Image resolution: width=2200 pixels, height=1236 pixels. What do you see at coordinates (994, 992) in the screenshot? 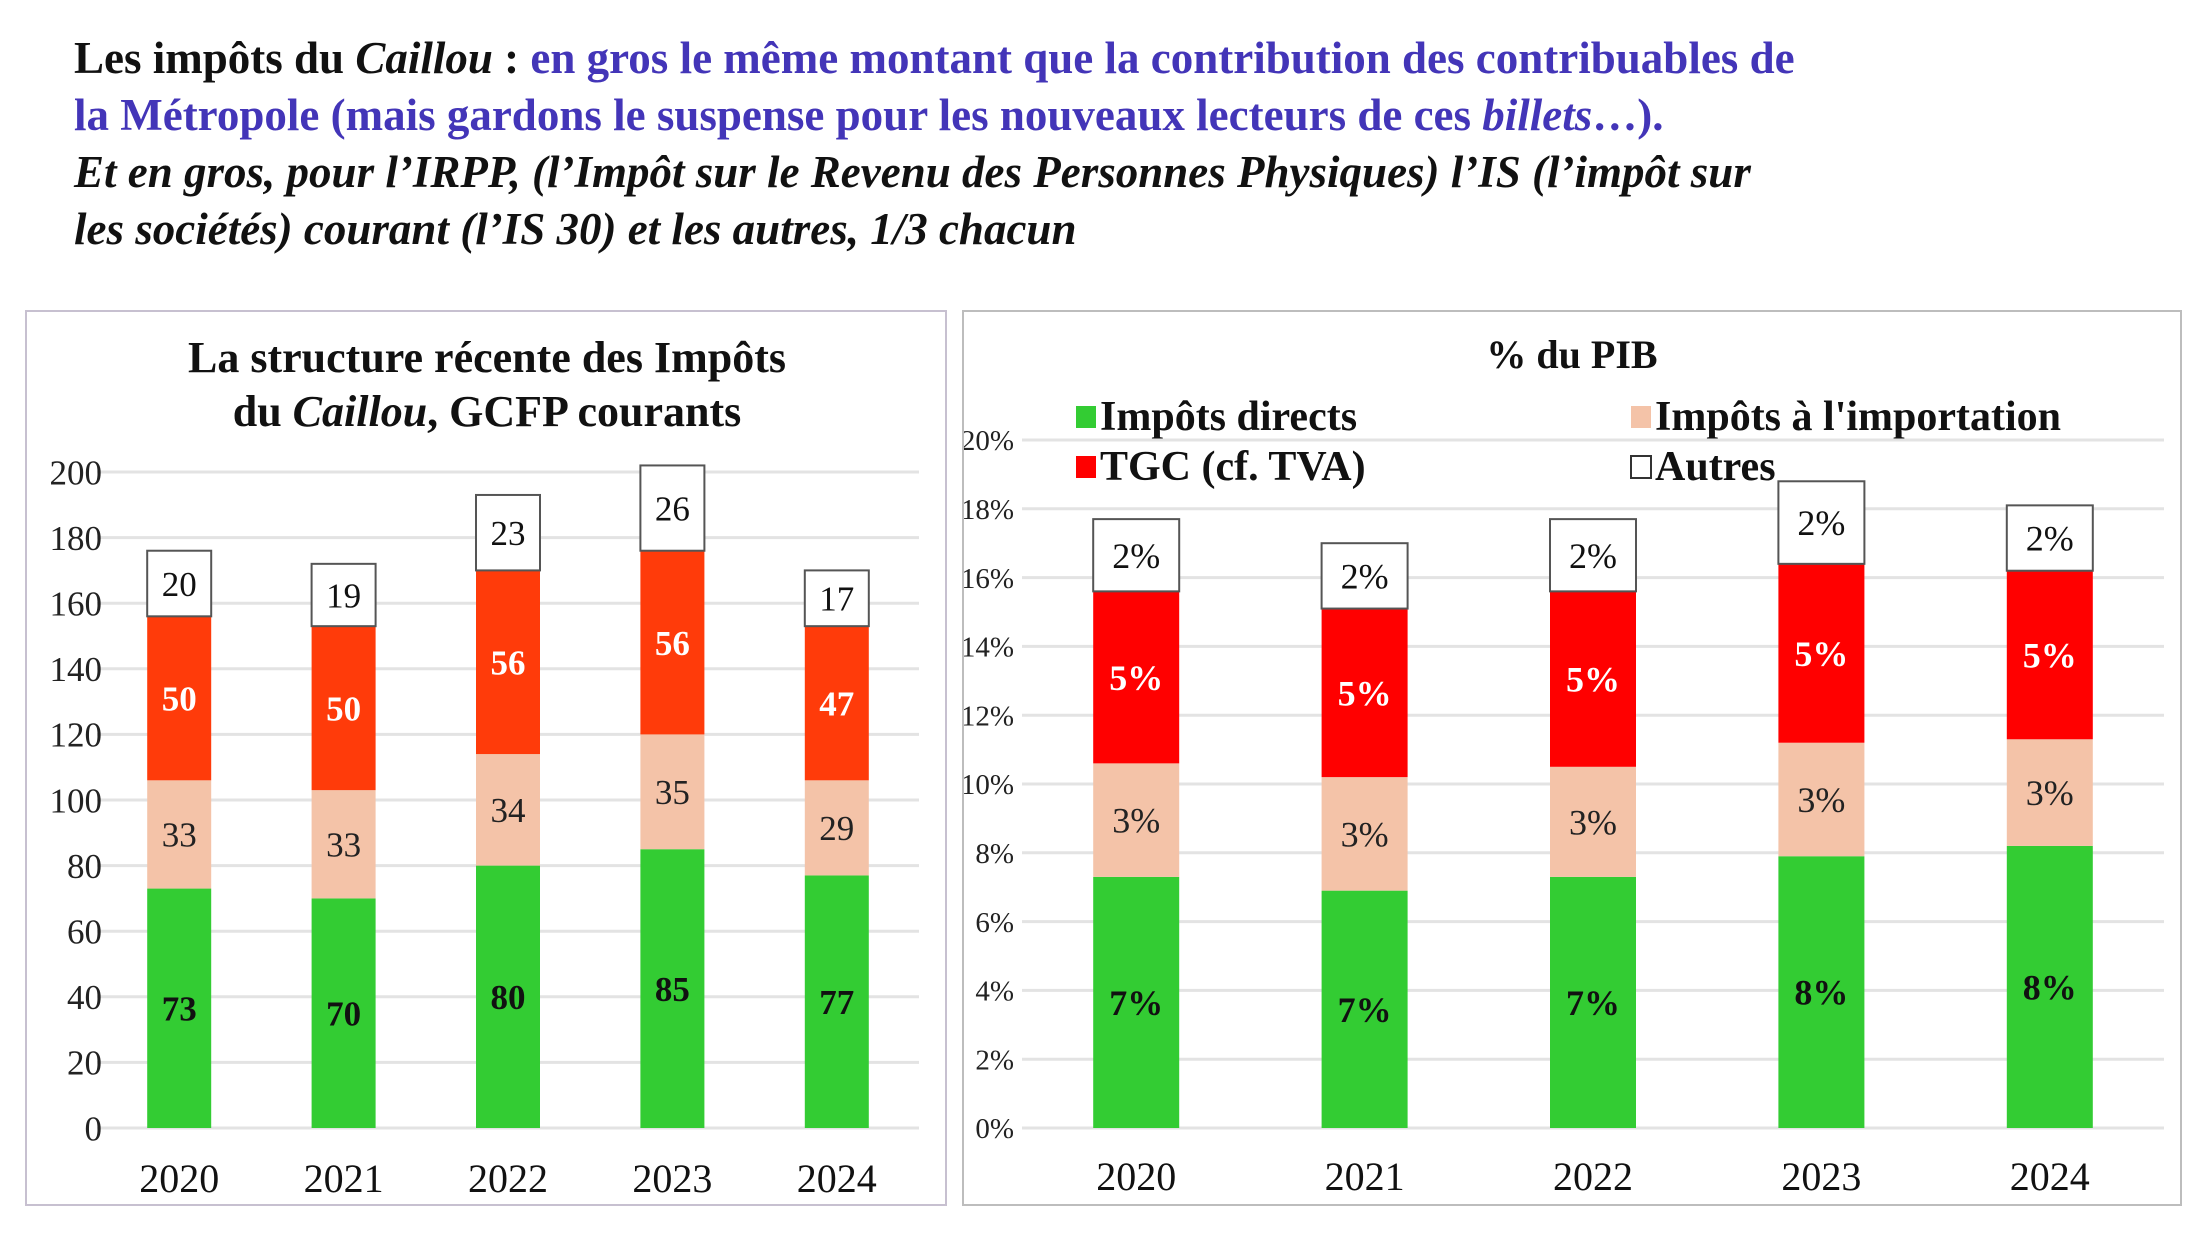
I see `y-tick-label: 4%` at bounding box center [994, 992].